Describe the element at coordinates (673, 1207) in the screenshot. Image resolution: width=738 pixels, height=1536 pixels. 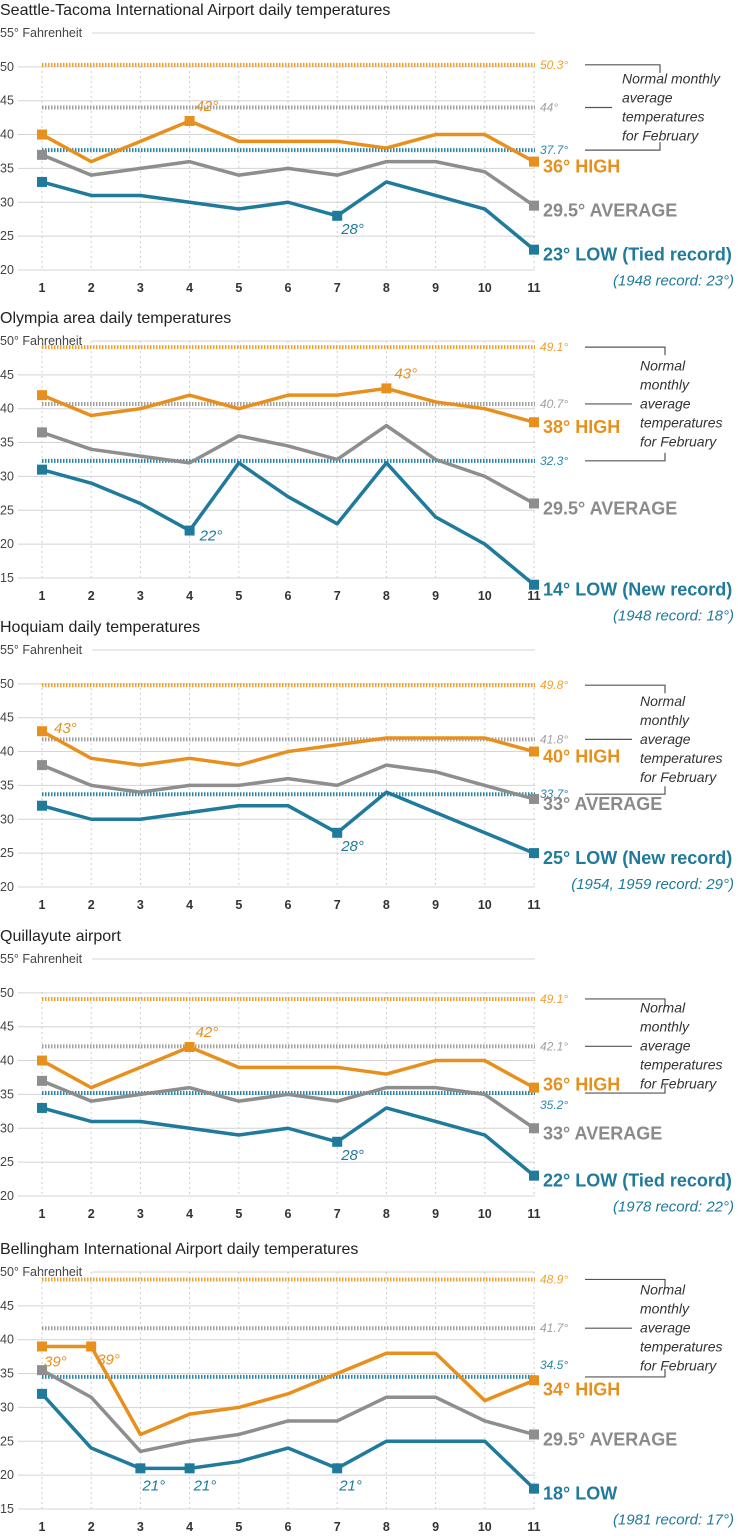
I see `record-note: (1978 record: 22°)` at that location.